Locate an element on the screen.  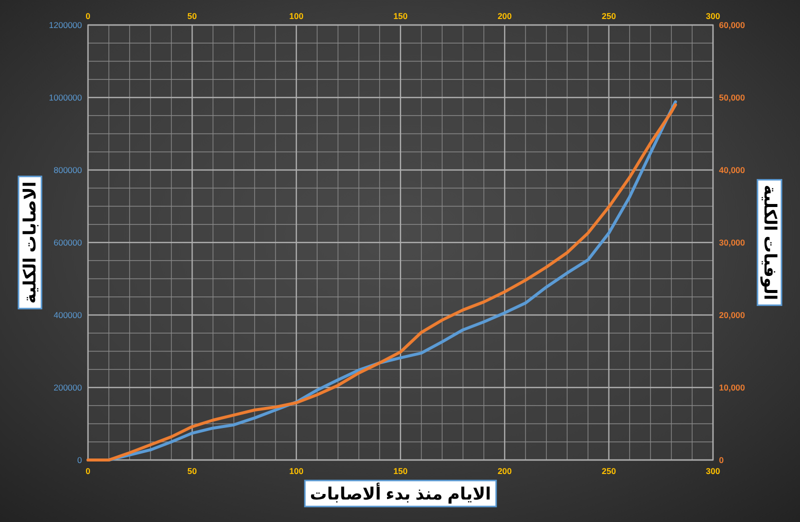
y-tick-label: 600000 is located at coordinates (68, 243).